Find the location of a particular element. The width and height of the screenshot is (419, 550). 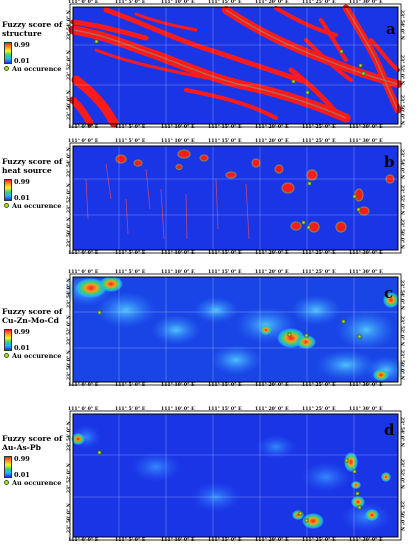

legend-title-d: Fuzzy score of Au-As-Pb is located at coordinates (34, 443).